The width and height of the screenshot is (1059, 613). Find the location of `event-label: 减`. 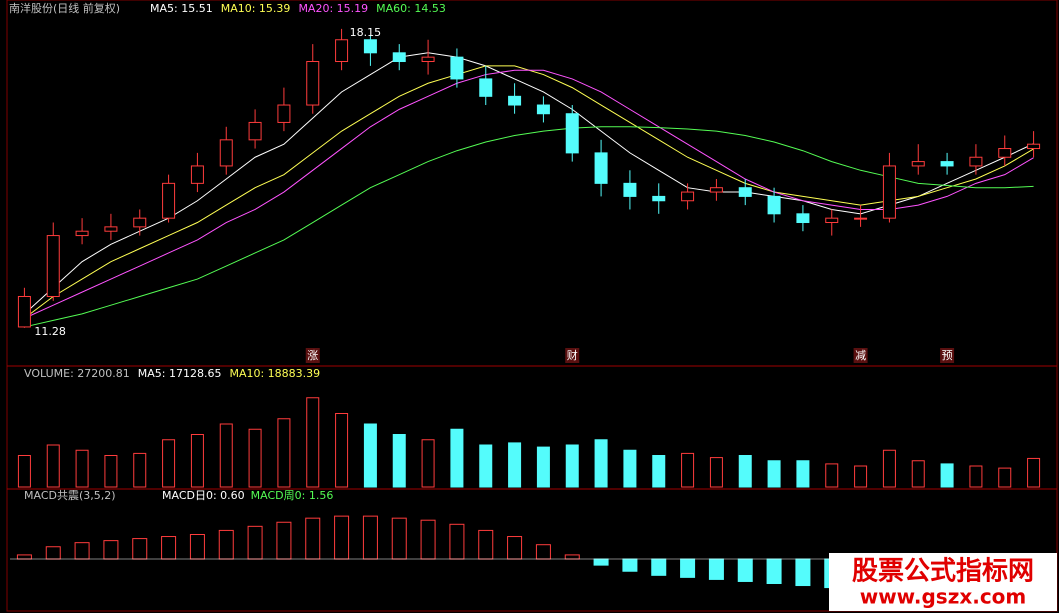

event-label: 减 is located at coordinates (860, 355).